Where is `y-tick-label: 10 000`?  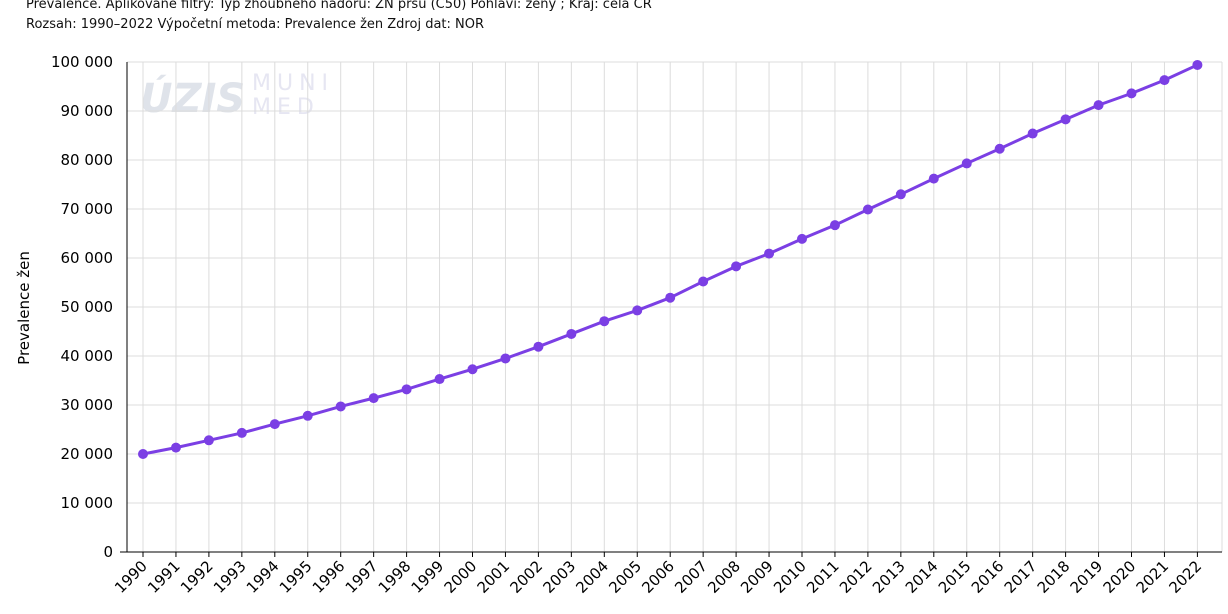
y-tick-label: 10 000 is located at coordinates (87, 503).